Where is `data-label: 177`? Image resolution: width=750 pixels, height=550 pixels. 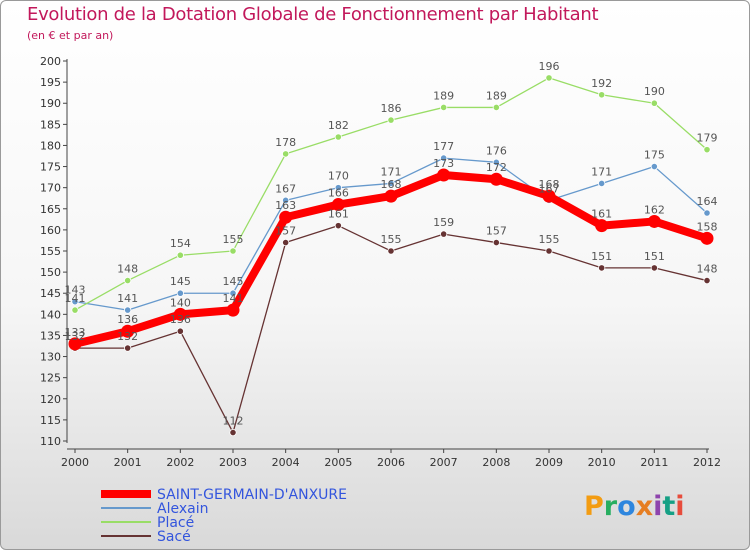
data-label: 177 is located at coordinates (443, 146).